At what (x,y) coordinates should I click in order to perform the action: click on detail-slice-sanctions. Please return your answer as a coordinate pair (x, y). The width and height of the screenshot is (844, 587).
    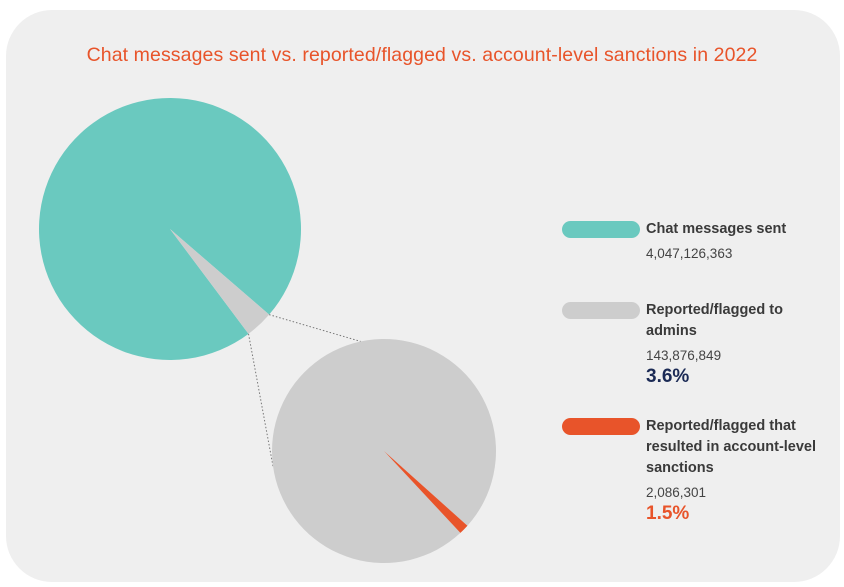
    Looking at the image, I should click on (426, 492).